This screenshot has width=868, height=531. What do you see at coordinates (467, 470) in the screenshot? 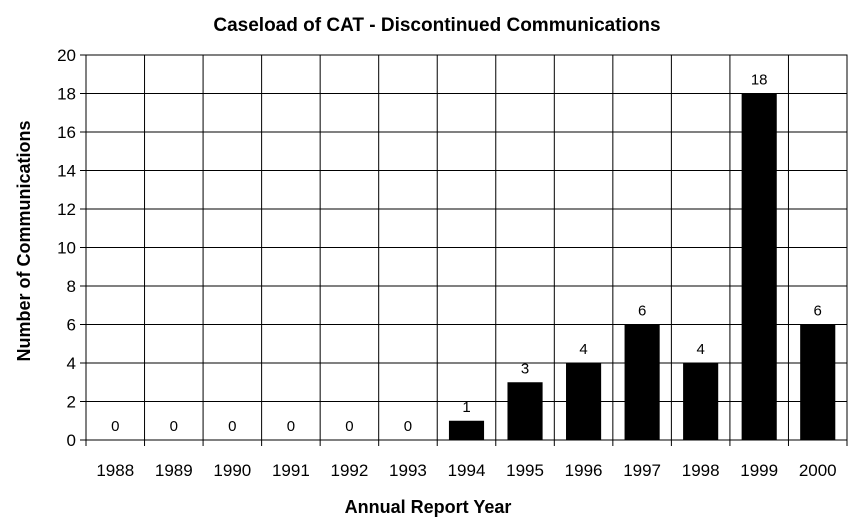
I see `x-tick-label: 1994` at bounding box center [467, 470].